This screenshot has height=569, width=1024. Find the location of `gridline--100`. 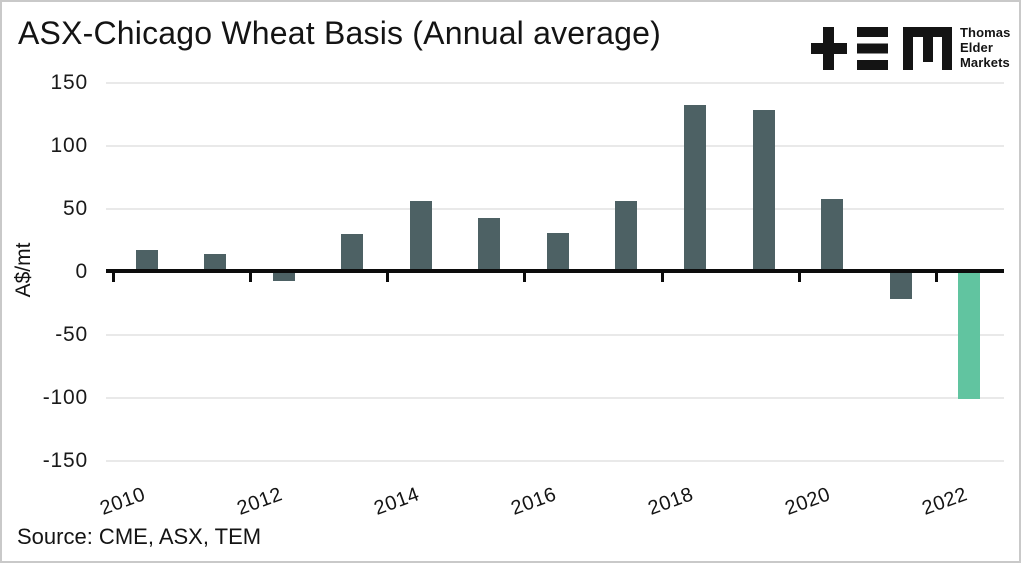

gridline--100 is located at coordinates (555, 397).